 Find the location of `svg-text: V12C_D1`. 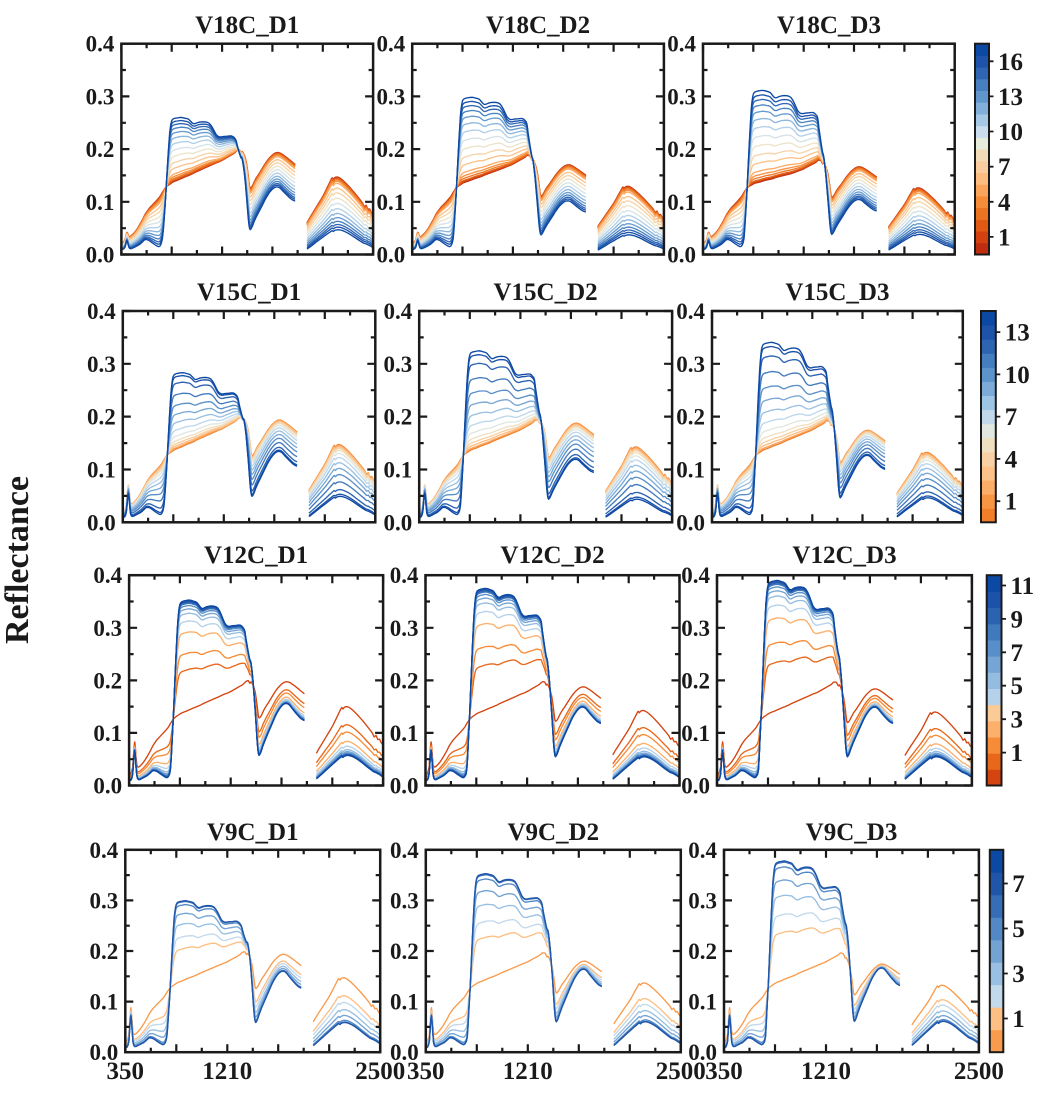

svg-text: V12C_D1 is located at coordinates (256, 555).